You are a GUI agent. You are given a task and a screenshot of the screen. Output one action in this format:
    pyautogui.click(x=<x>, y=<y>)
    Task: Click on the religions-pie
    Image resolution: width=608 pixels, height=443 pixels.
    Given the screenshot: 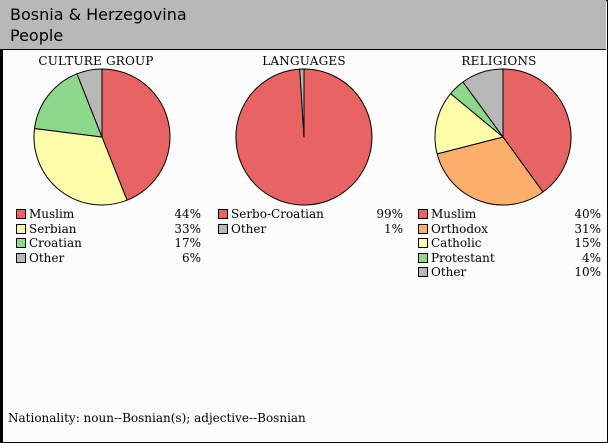 What is the action you would take?
    pyautogui.click(x=503, y=137)
    